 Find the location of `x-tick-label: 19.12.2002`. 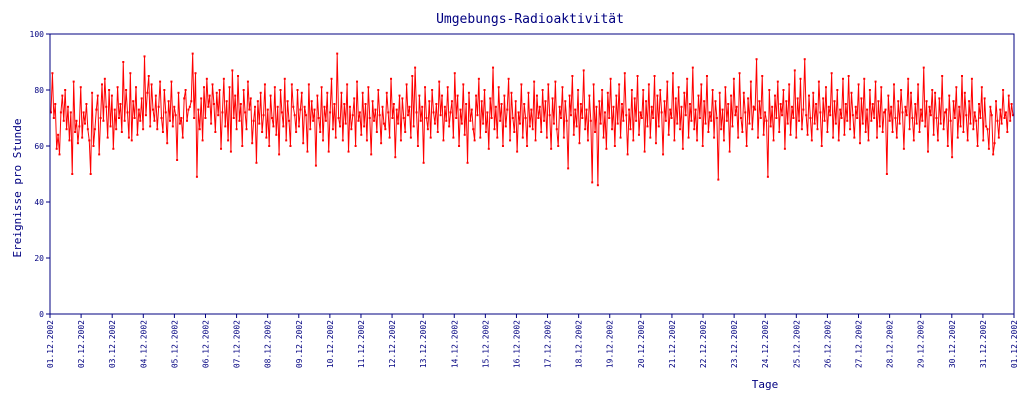

x-tick-label: 19.12.2002 is located at coordinates (610, 344).